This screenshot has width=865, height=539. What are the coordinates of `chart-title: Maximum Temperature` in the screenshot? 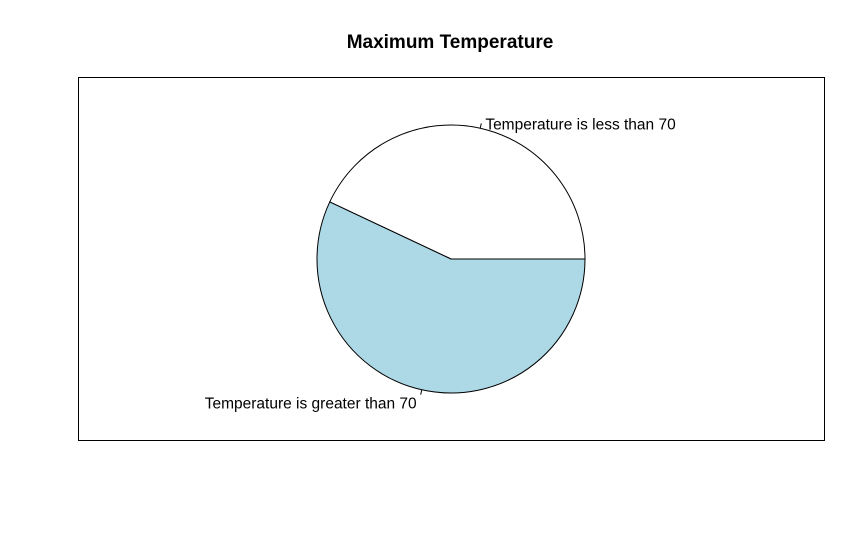 It's located at (450, 42).